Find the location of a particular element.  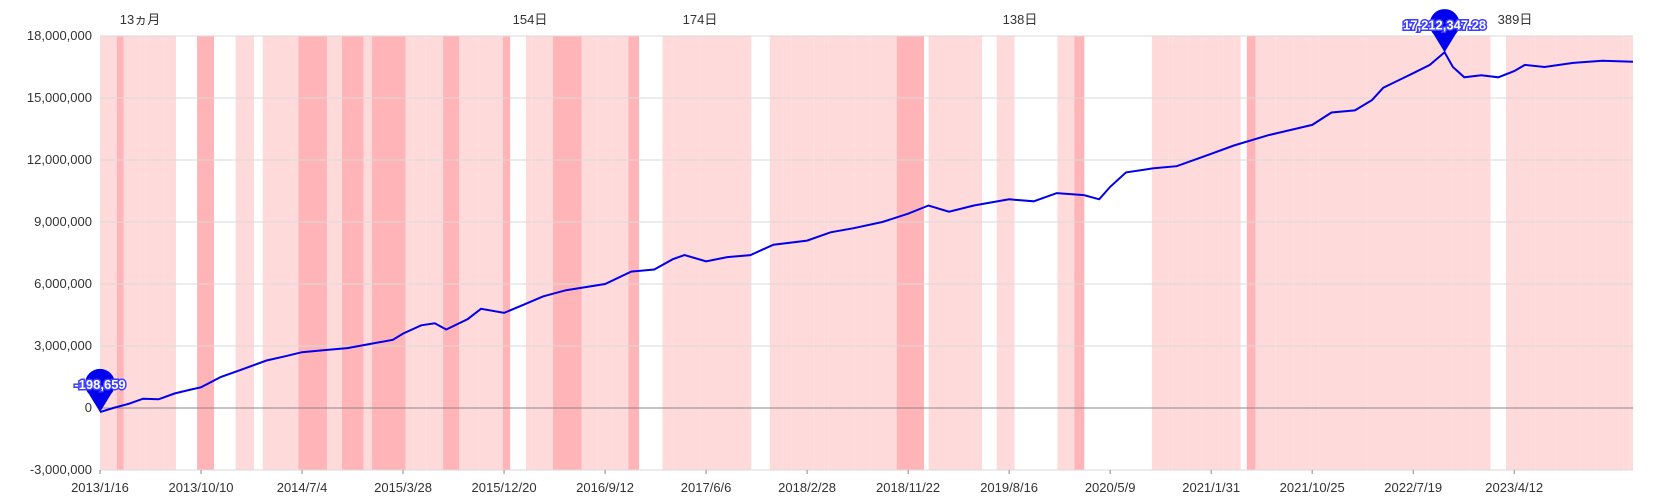

x-tick-label: 2015/12/20 is located at coordinates (504, 487).